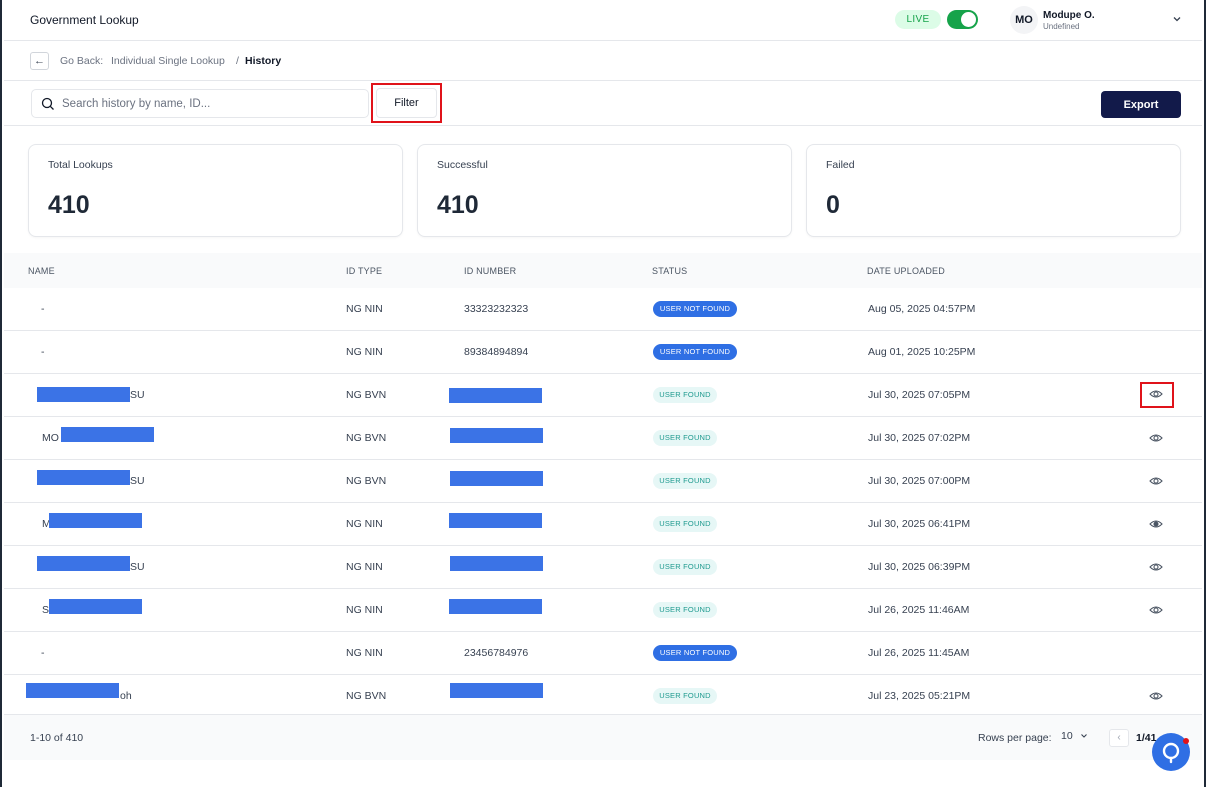 Image resolution: width=1206 pixels, height=787 pixels. Describe the element at coordinates (84, 20) in the screenshot. I see `app-title: Government Lookup` at that location.